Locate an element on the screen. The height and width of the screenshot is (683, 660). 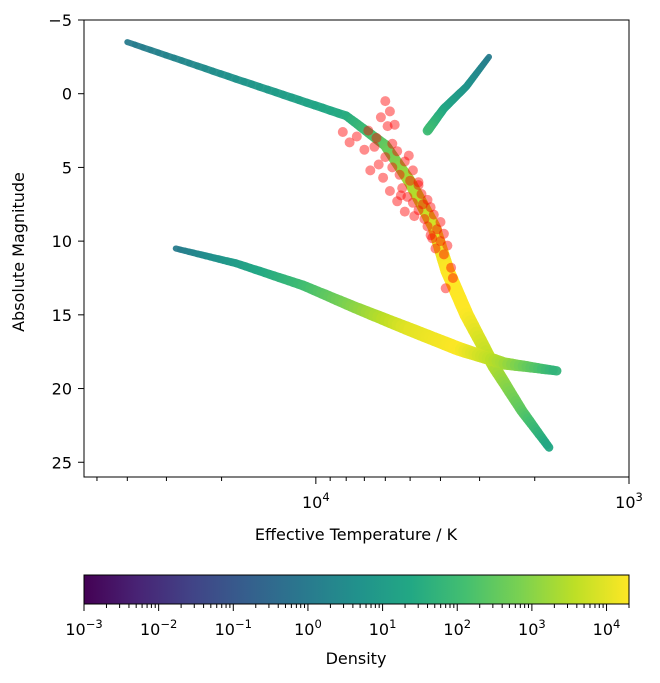
colorbar-tick-label: 10¹ is located at coordinates (383, 628).